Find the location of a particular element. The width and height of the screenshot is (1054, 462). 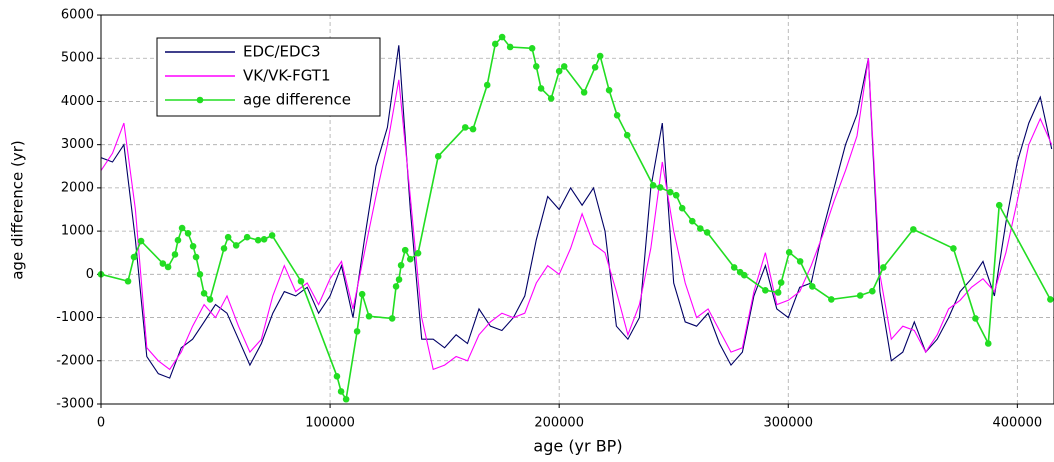

y-tick-label: 3000 is located at coordinates (77, 144).